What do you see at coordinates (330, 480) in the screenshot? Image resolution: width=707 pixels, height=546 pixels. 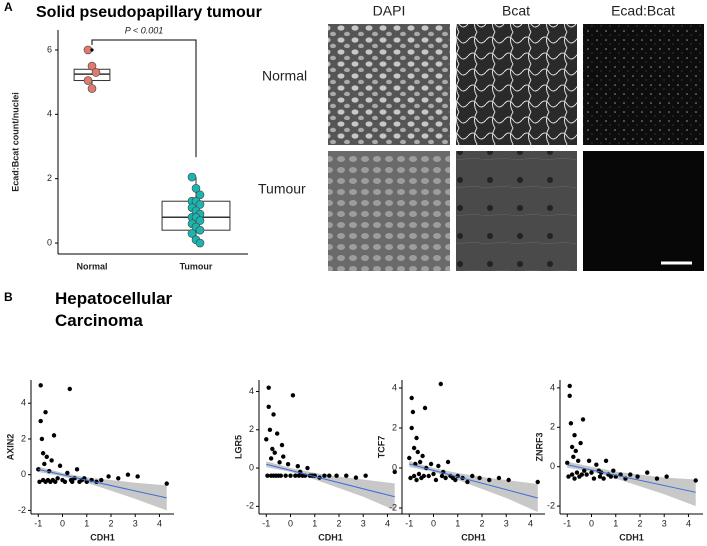 I see `fit-line` at bounding box center [330, 480].